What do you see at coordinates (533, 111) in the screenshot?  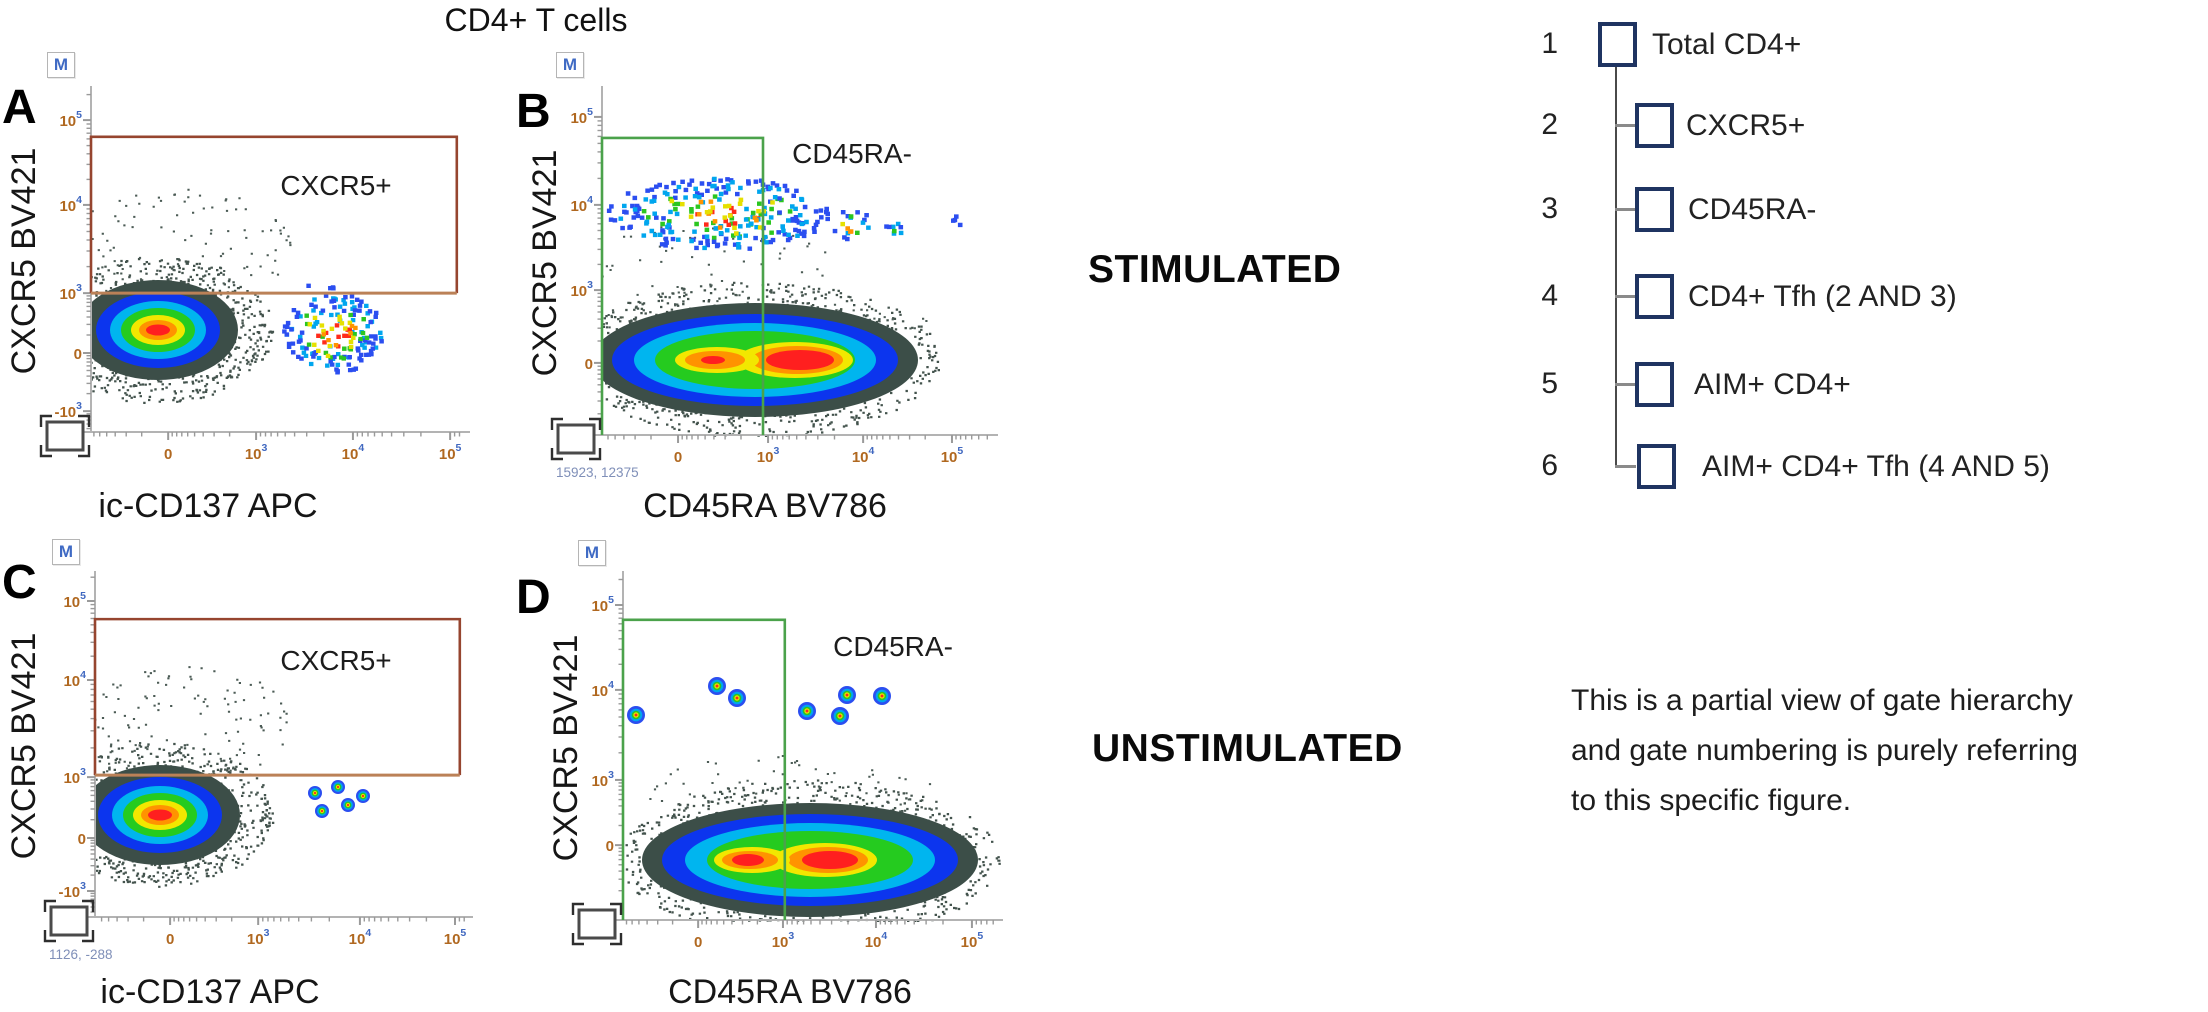 I see `panel-letter-B: B` at bounding box center [533, 111].